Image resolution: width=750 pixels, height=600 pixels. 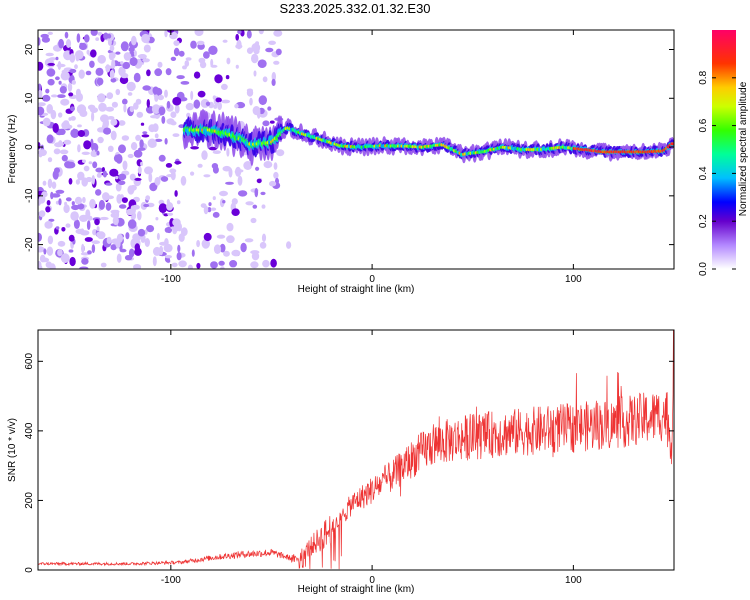 What do you see at coordinates (743, 148) in the screenshot?
I see `colorbar-label: Normalized spectral amplitude` at bounding box center [743, 148].